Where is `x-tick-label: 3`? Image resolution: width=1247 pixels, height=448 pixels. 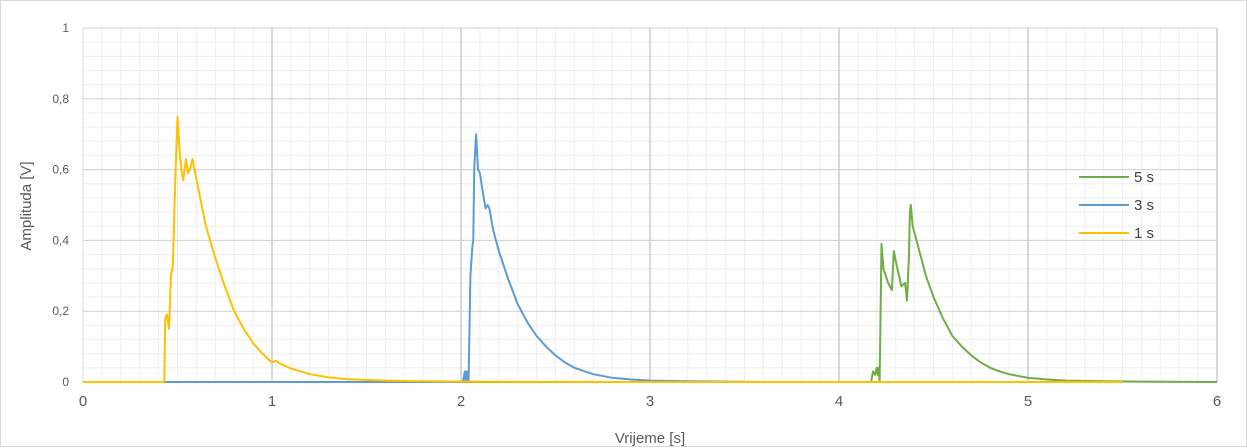 x-tick-label: 3 is located at coordinates (650, 401).